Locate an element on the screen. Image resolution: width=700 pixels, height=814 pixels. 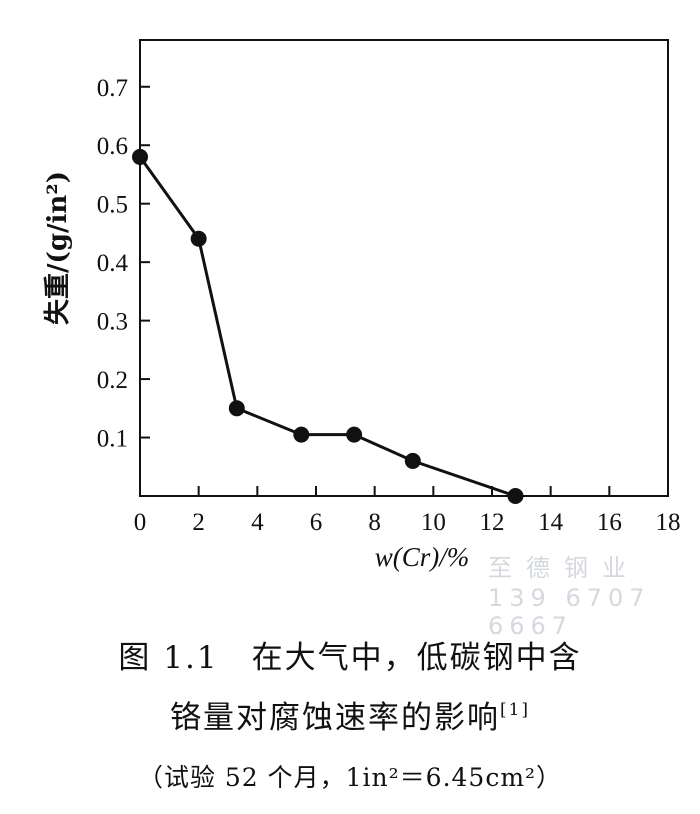
x-axis-title: w(Cr)/% is located at coordinates (422, 557).